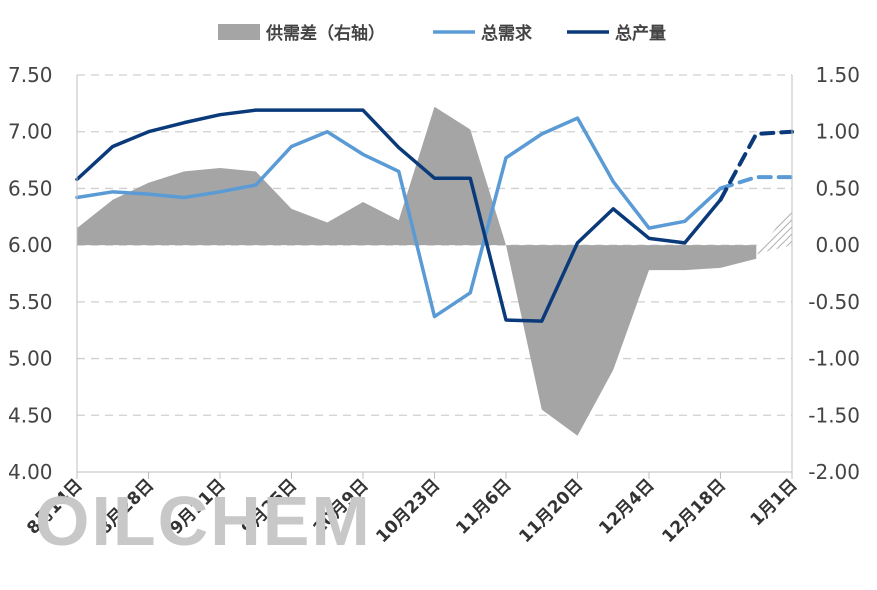  Describe the element at coordinates (506, 33) in the screenshot. I see `legend-label-demand: 总需求` at that location.